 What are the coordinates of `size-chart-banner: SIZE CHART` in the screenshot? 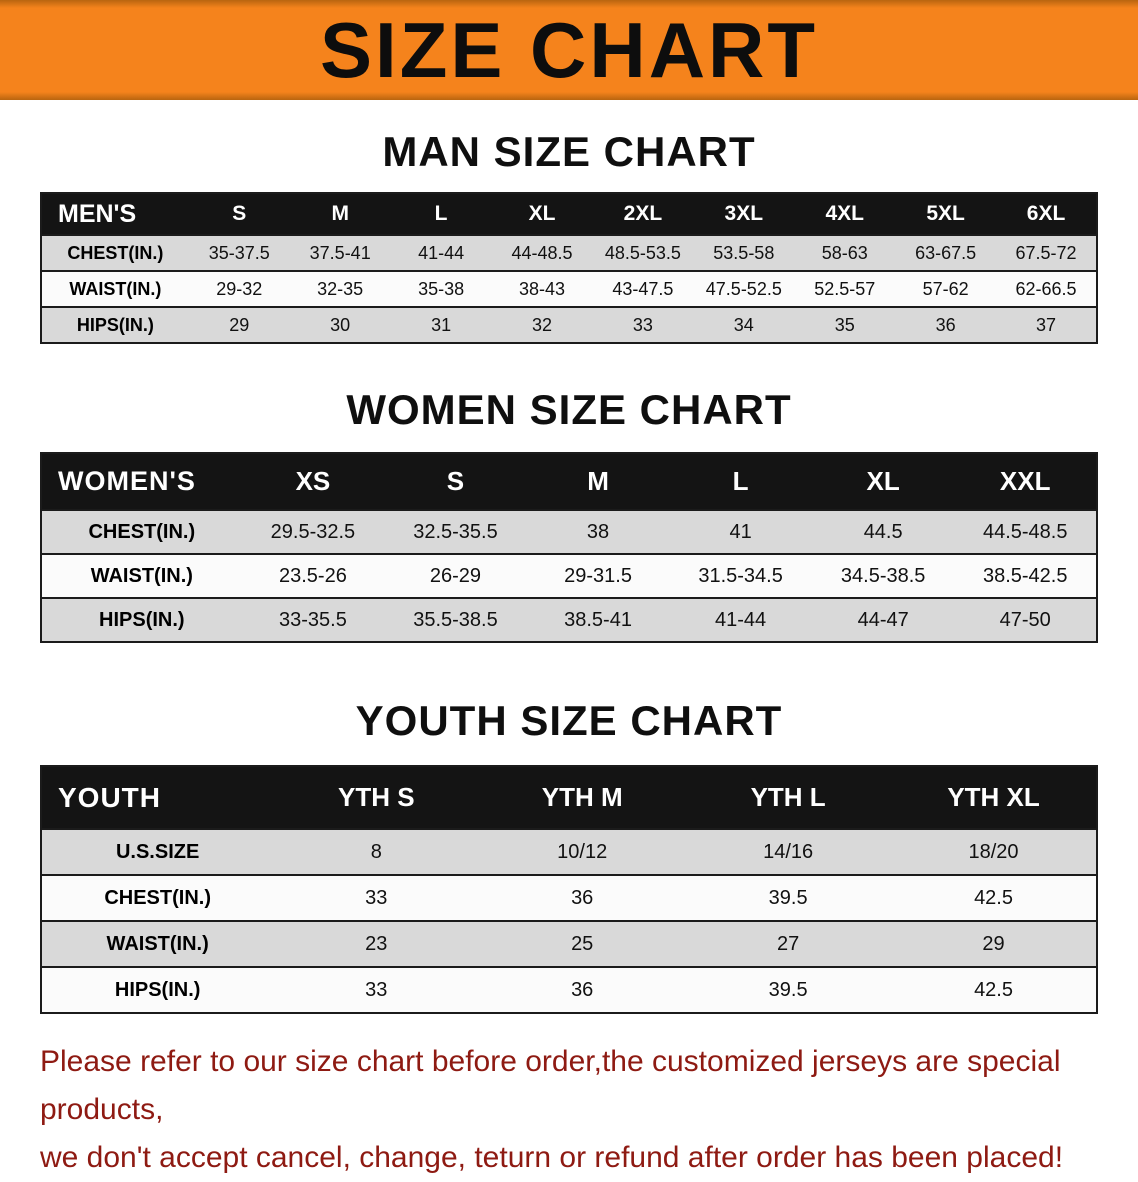 It's located at (569, 50).